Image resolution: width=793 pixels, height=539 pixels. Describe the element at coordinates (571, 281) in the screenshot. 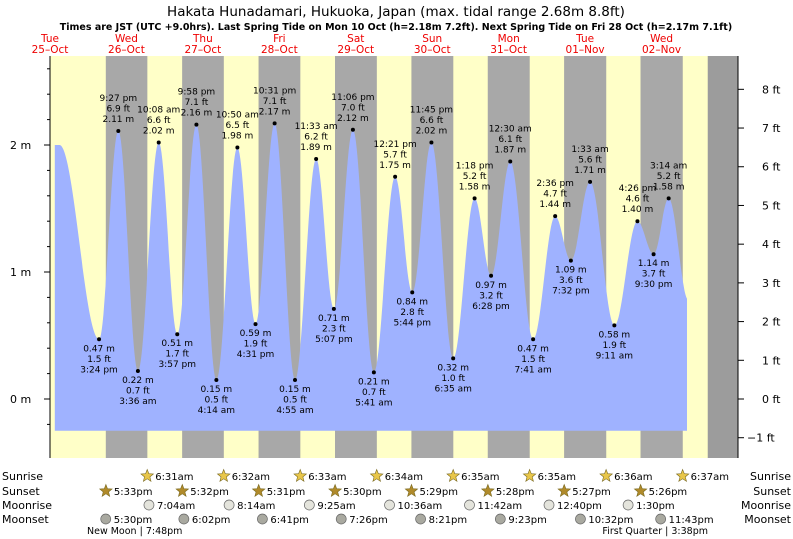

I see `extreme-label: 3.6 ft` at that location.